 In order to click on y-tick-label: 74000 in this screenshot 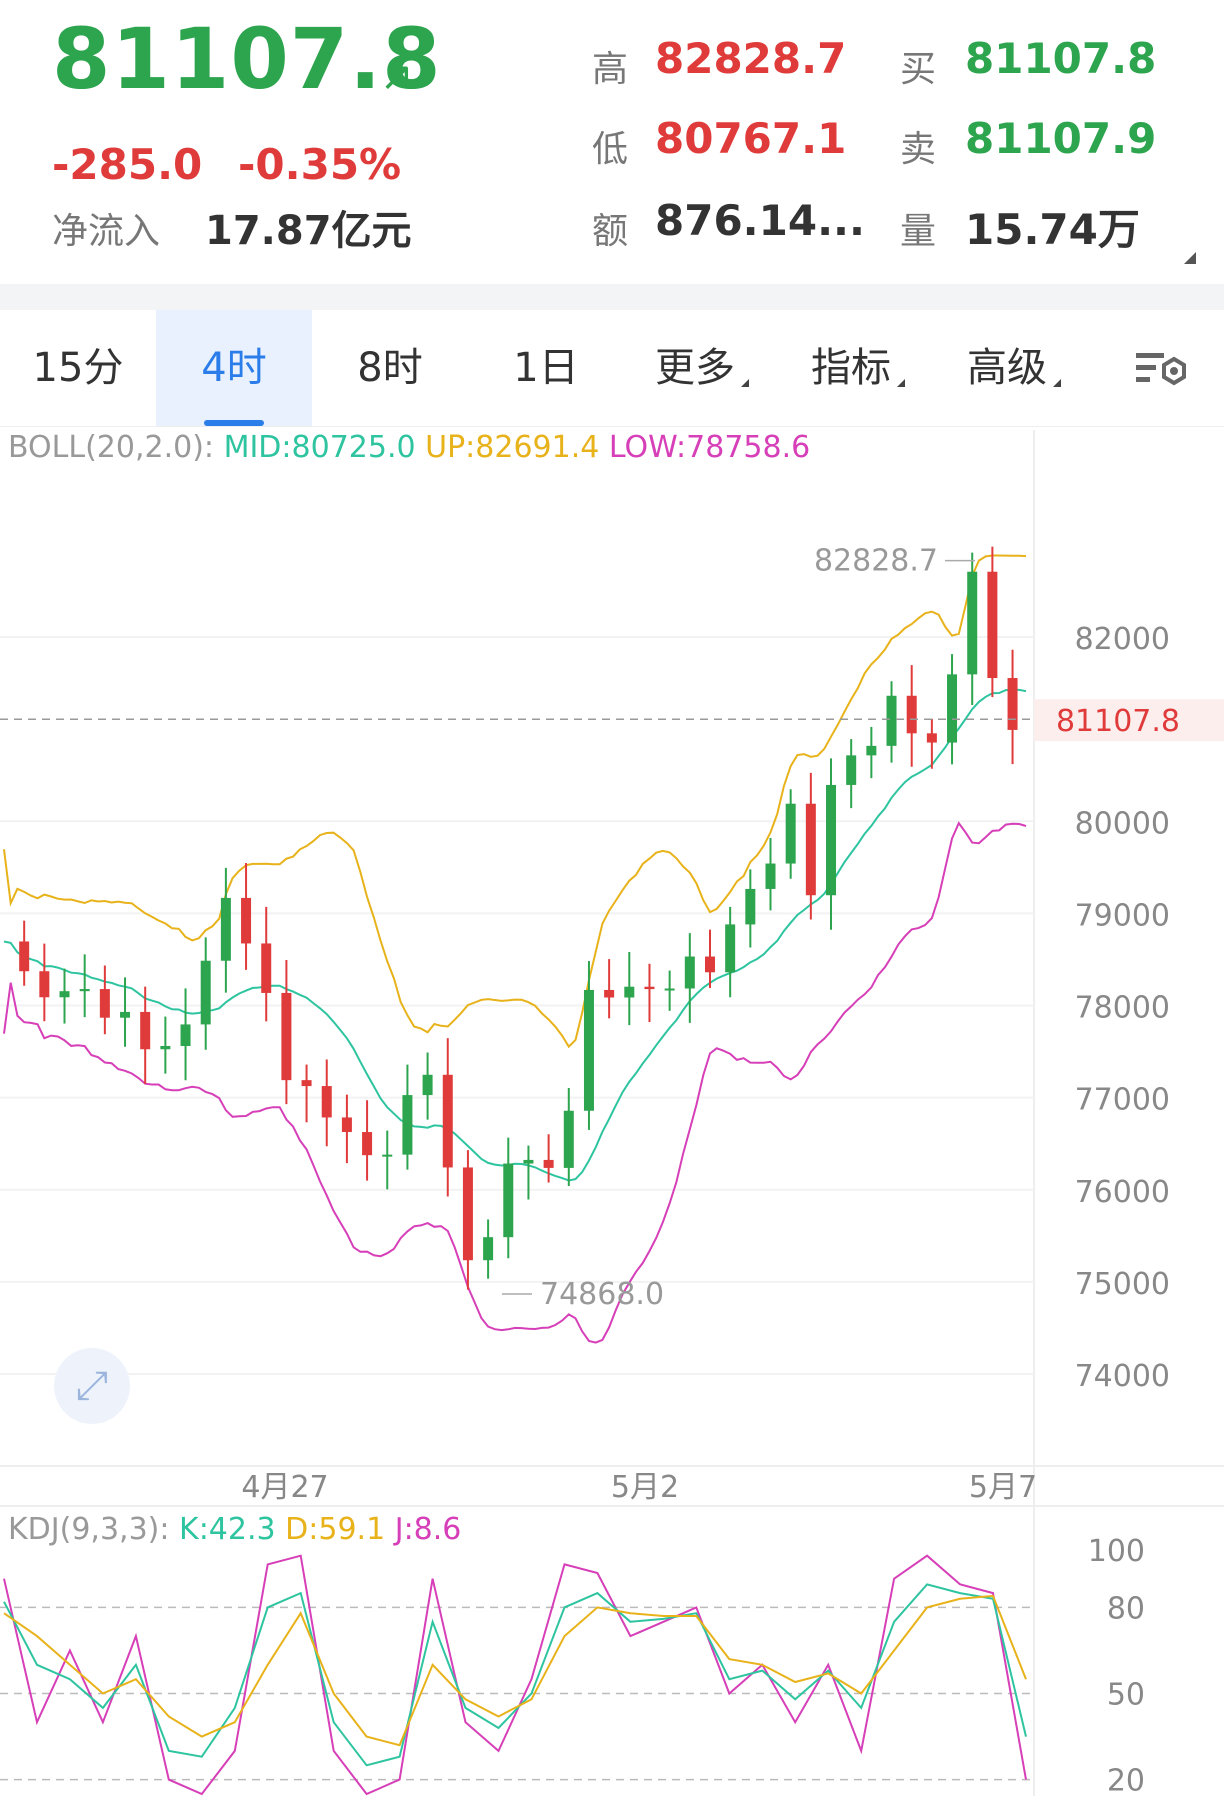, I will do `click(1122, 1376)`.